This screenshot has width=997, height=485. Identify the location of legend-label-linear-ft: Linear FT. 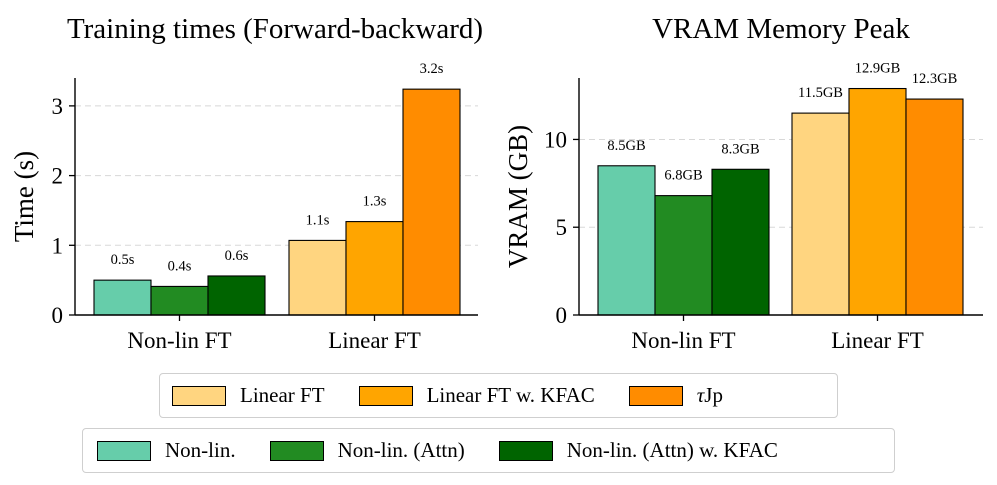
(282, 395).